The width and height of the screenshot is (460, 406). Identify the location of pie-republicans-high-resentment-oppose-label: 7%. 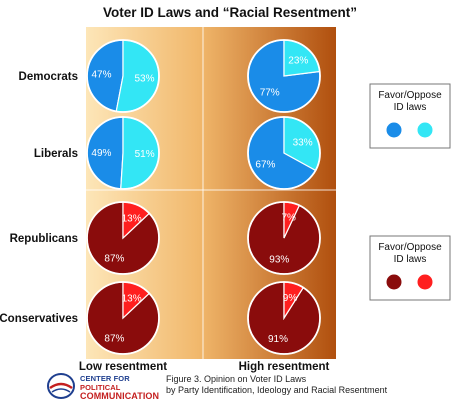
(288, 217).